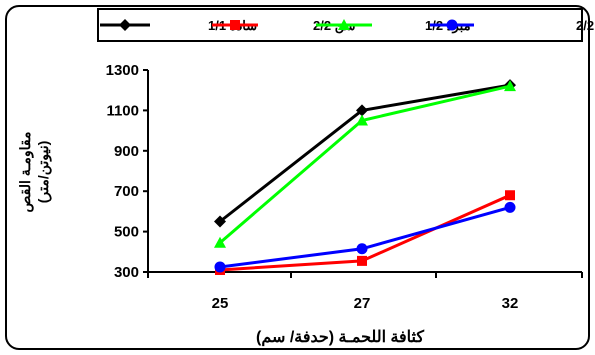 This screenshot has height=355, width=595. I want to click on x-tick-label: 27, so click(362, 303).